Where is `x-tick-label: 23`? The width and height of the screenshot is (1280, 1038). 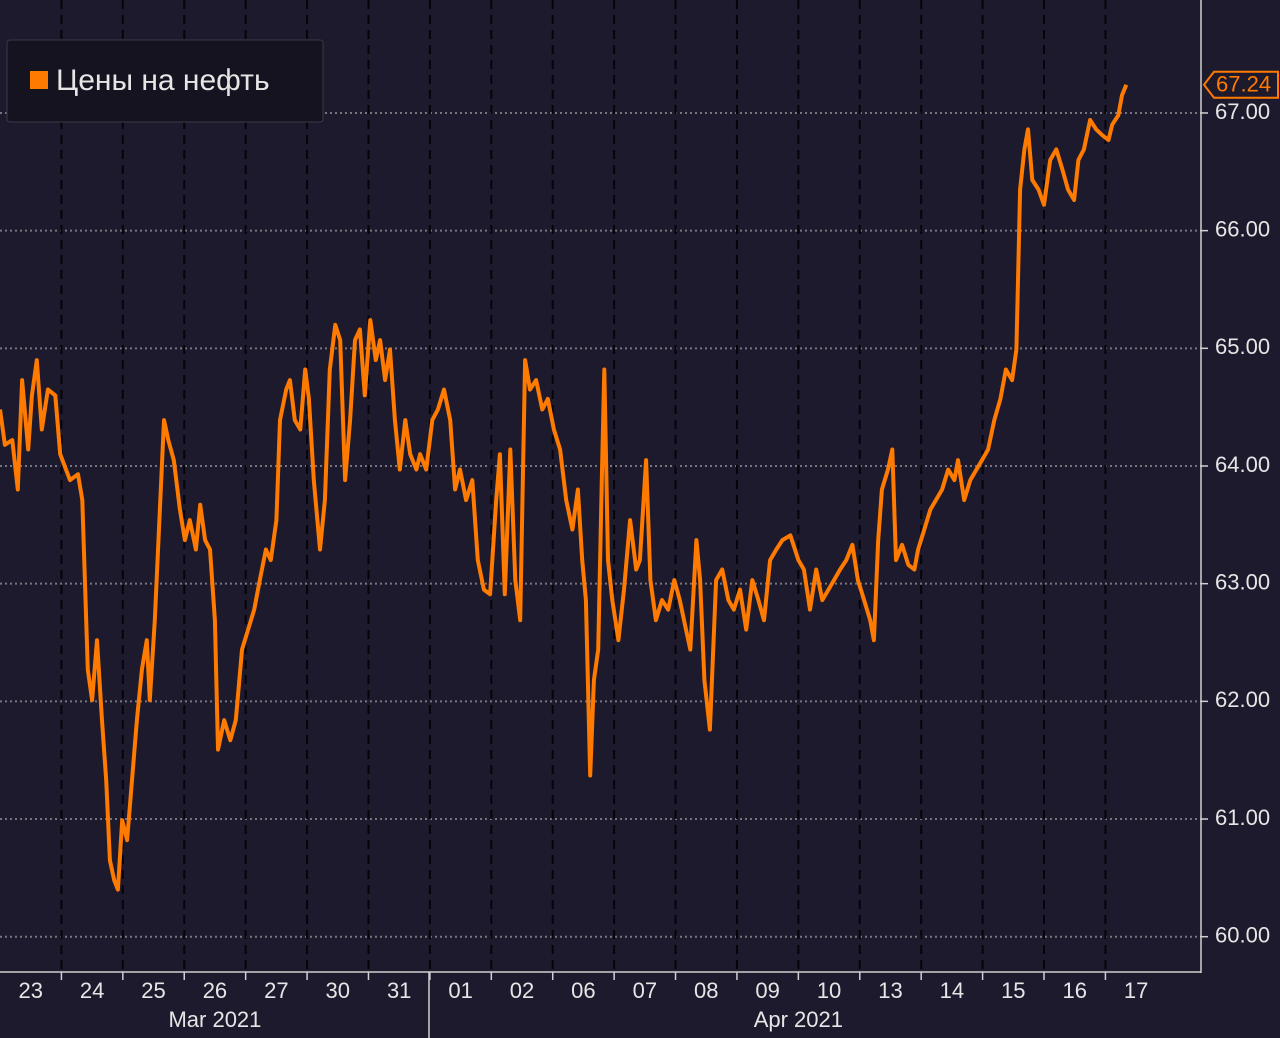
x-tick-label: 23 is located at coordinates (30, 990).